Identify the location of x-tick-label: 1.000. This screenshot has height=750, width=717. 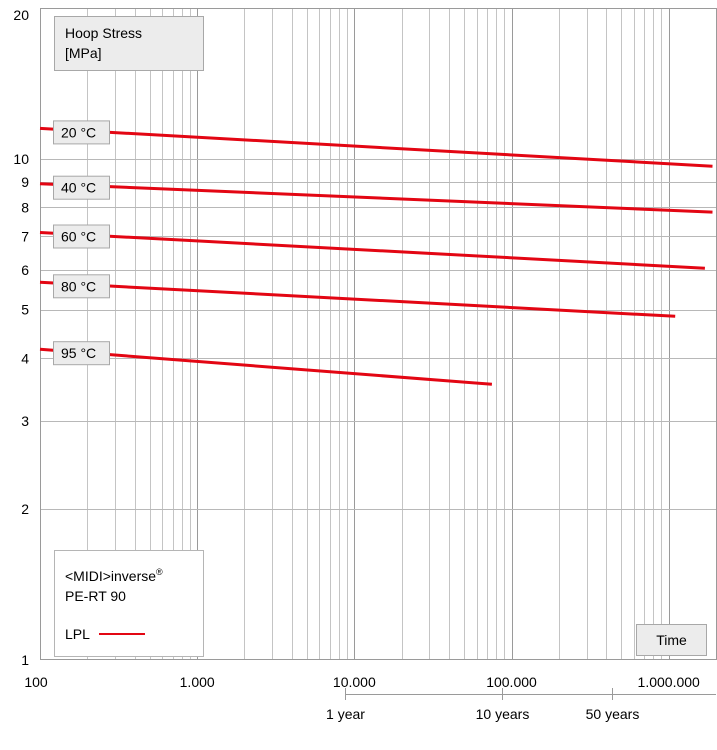
(197, 682).